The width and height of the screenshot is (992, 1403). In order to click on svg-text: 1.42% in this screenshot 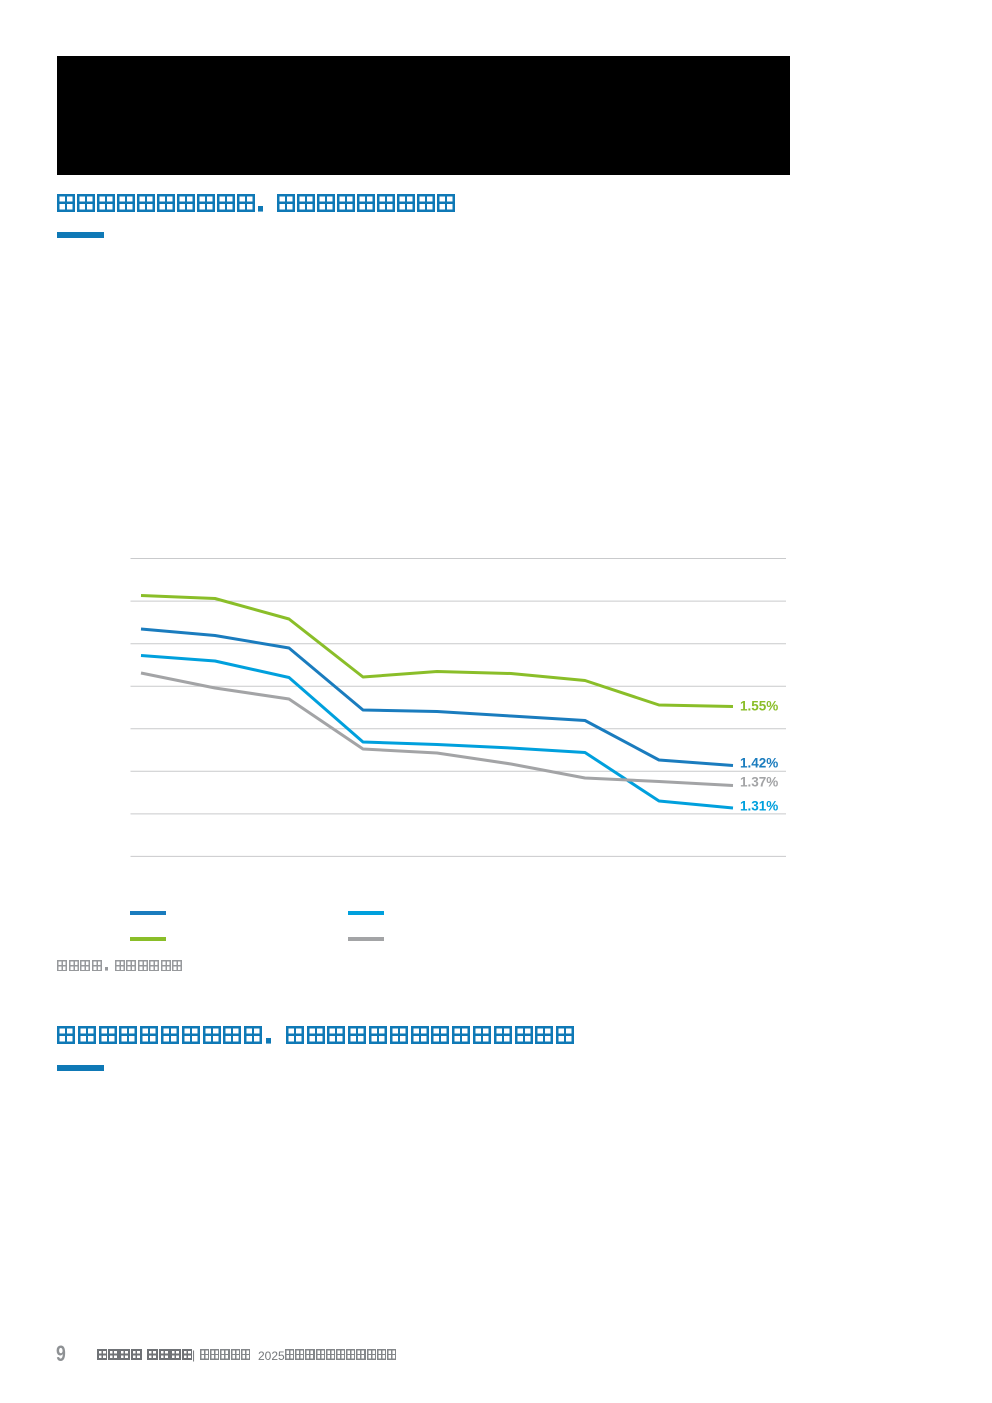, I will do `click(759, 763)`.